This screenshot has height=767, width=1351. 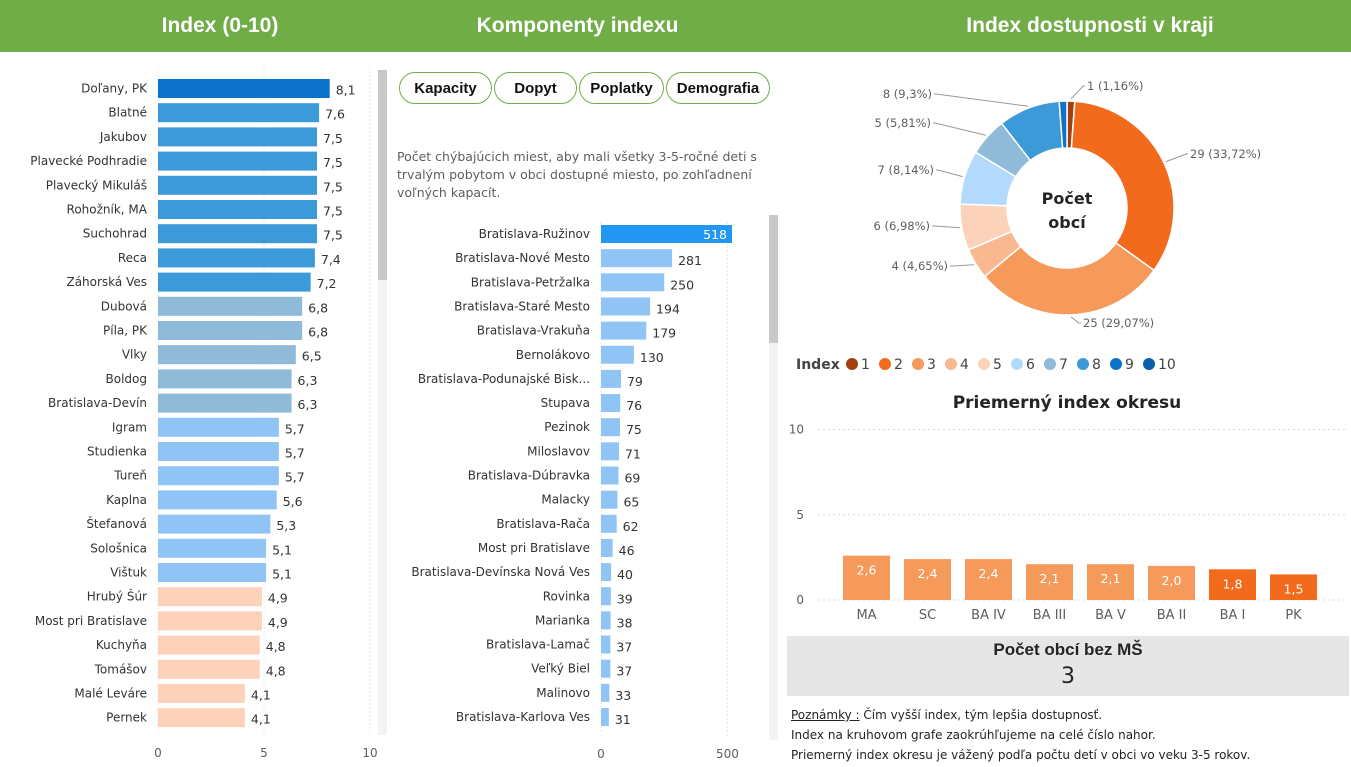 What do you see at coordinates (91, 621) in the screenshot?
I see `index-category-label: Most pri Bratislave` at bounding box center [91, 621].